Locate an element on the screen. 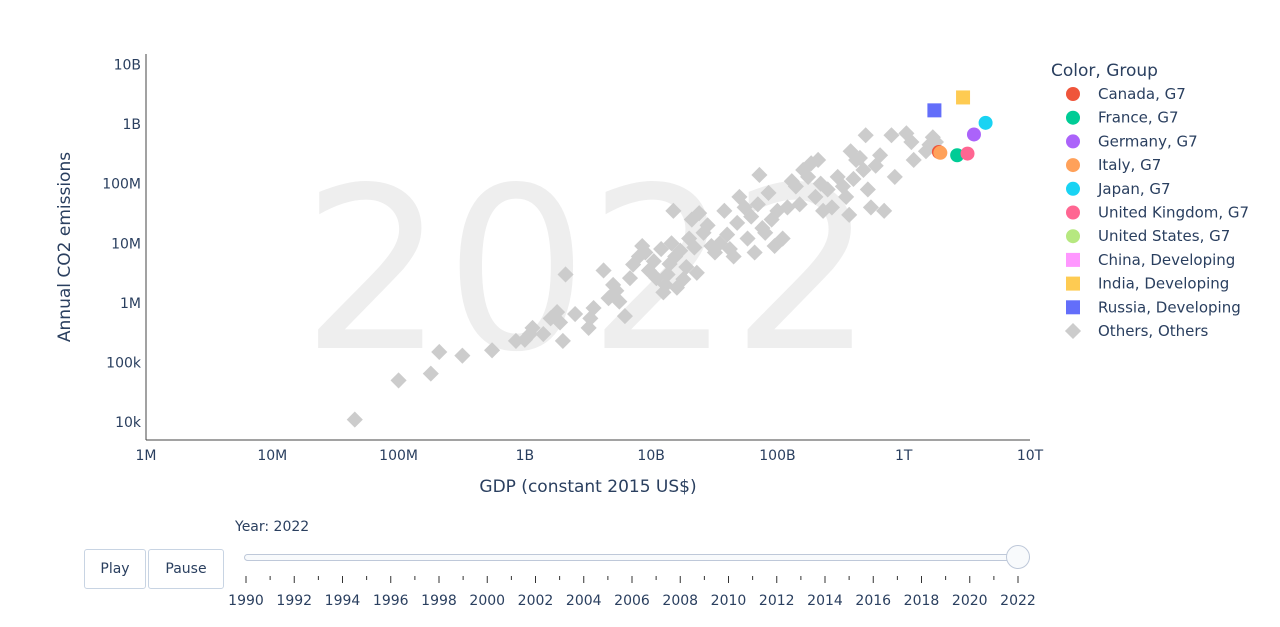  legend-item: Japan, G7 is located at coordinates (1118, 189).